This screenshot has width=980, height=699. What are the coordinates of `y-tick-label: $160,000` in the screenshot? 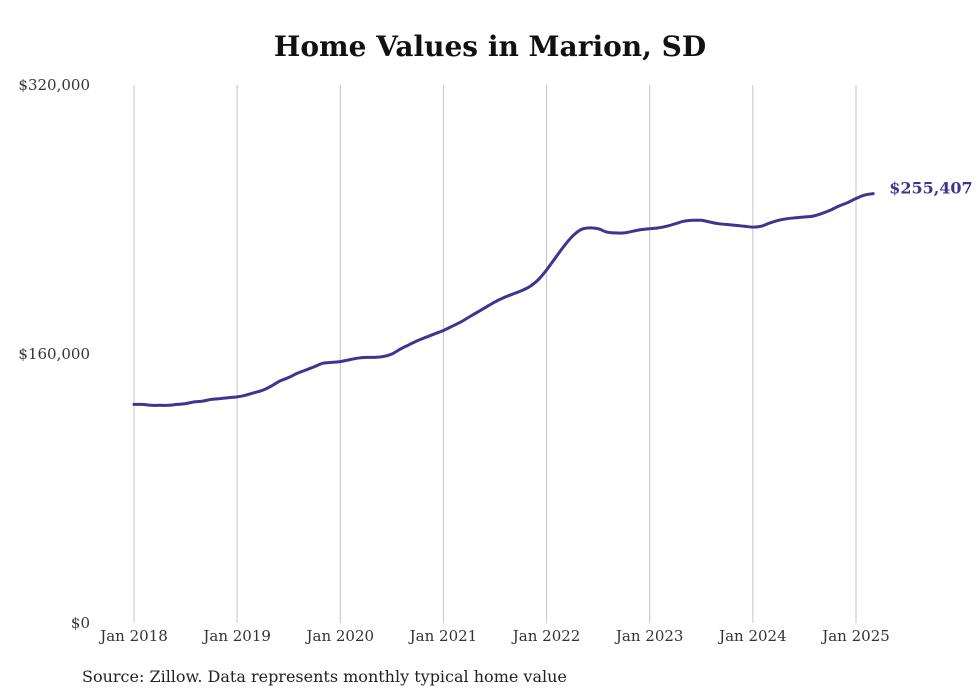 It's located at (54, 354).